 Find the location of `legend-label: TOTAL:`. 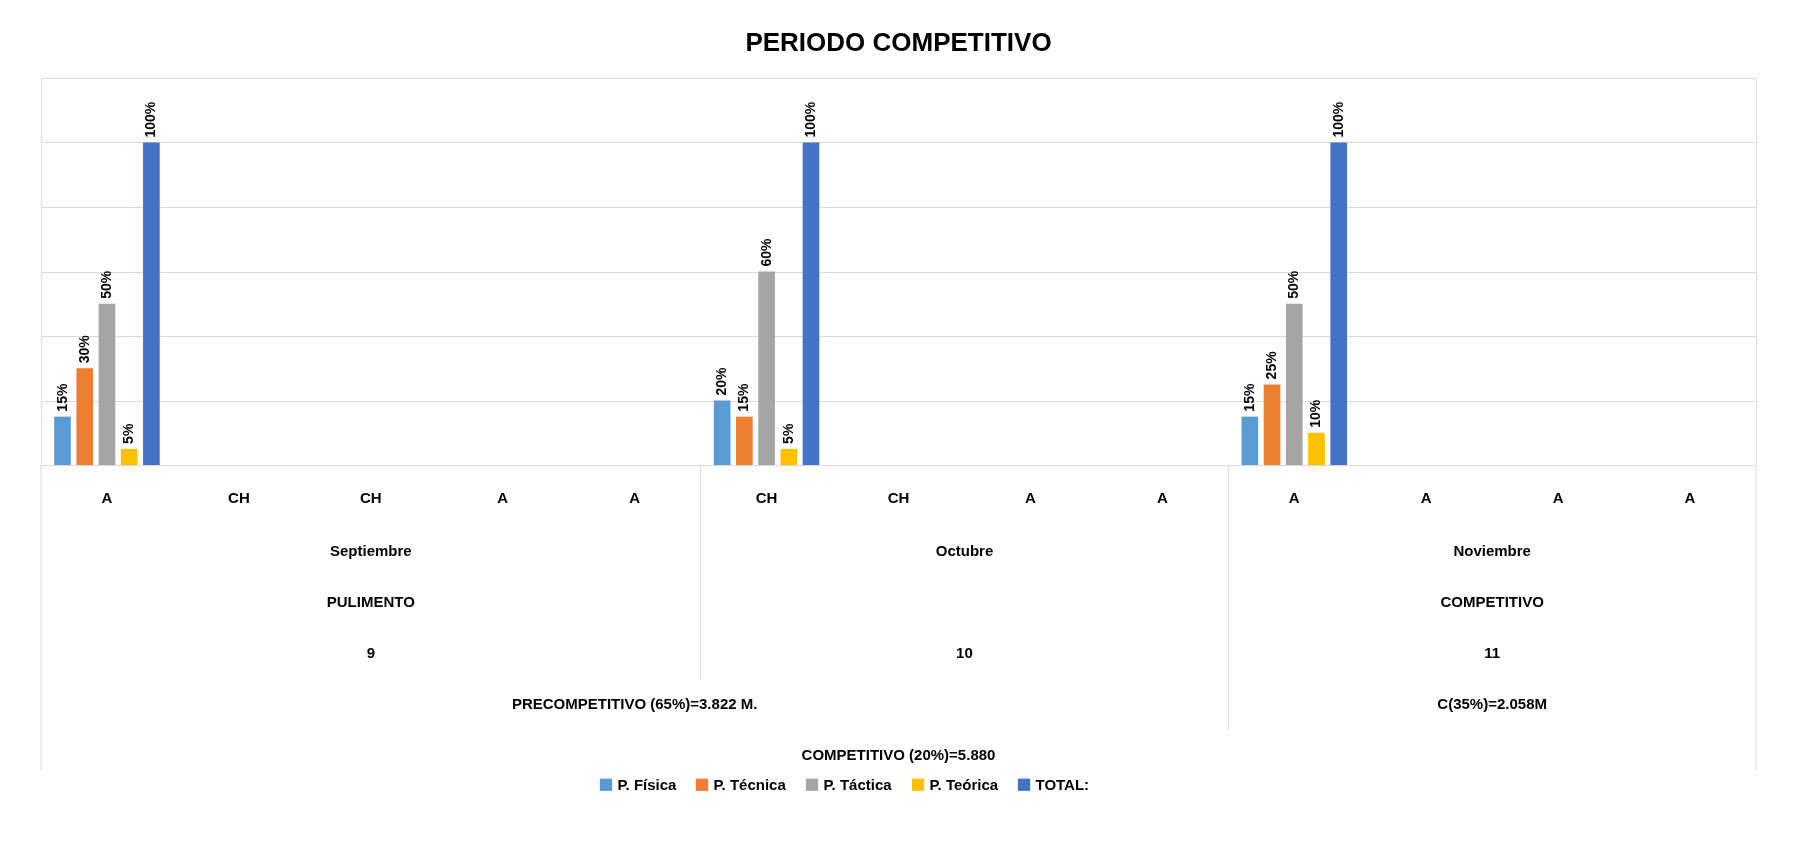

legend-label: TOTAL: is located at coordinates (1062, 784).